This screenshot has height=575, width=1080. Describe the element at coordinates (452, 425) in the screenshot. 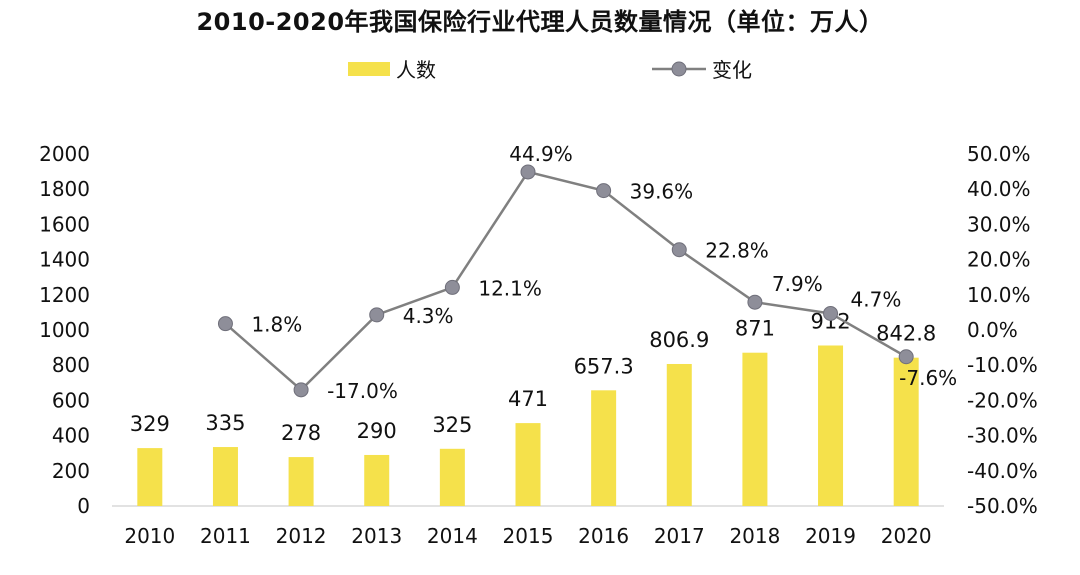

I see `bar-data-label: 325` at that location.